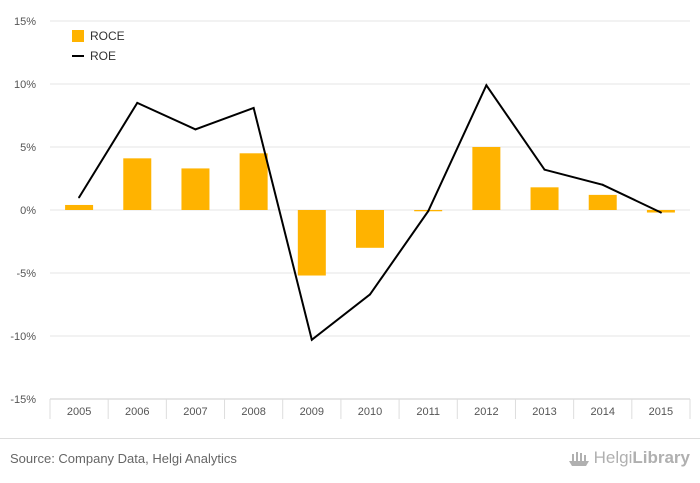  What do you see at coordinates (26, 274) in the screenshot?
I see `y-tick-label: -5%` at bounding box center [26, 274].